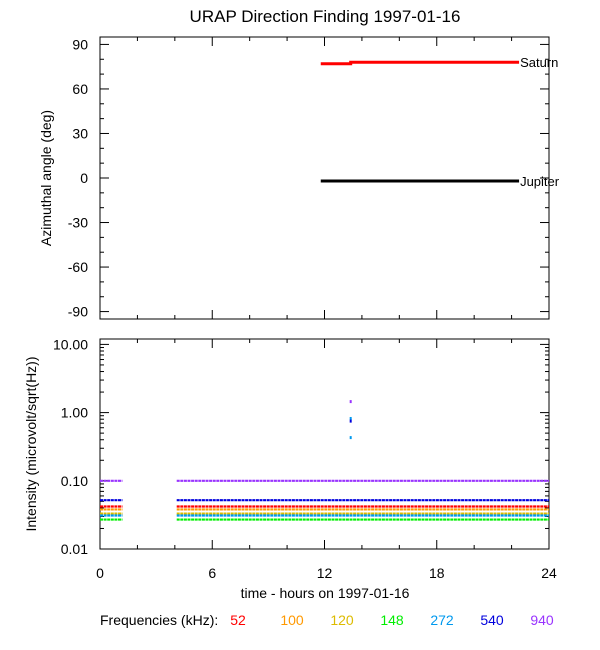 The height and width of the screenshot is (650, 600). I want to click on legend-item-540khz: 540, so click(492, 620).